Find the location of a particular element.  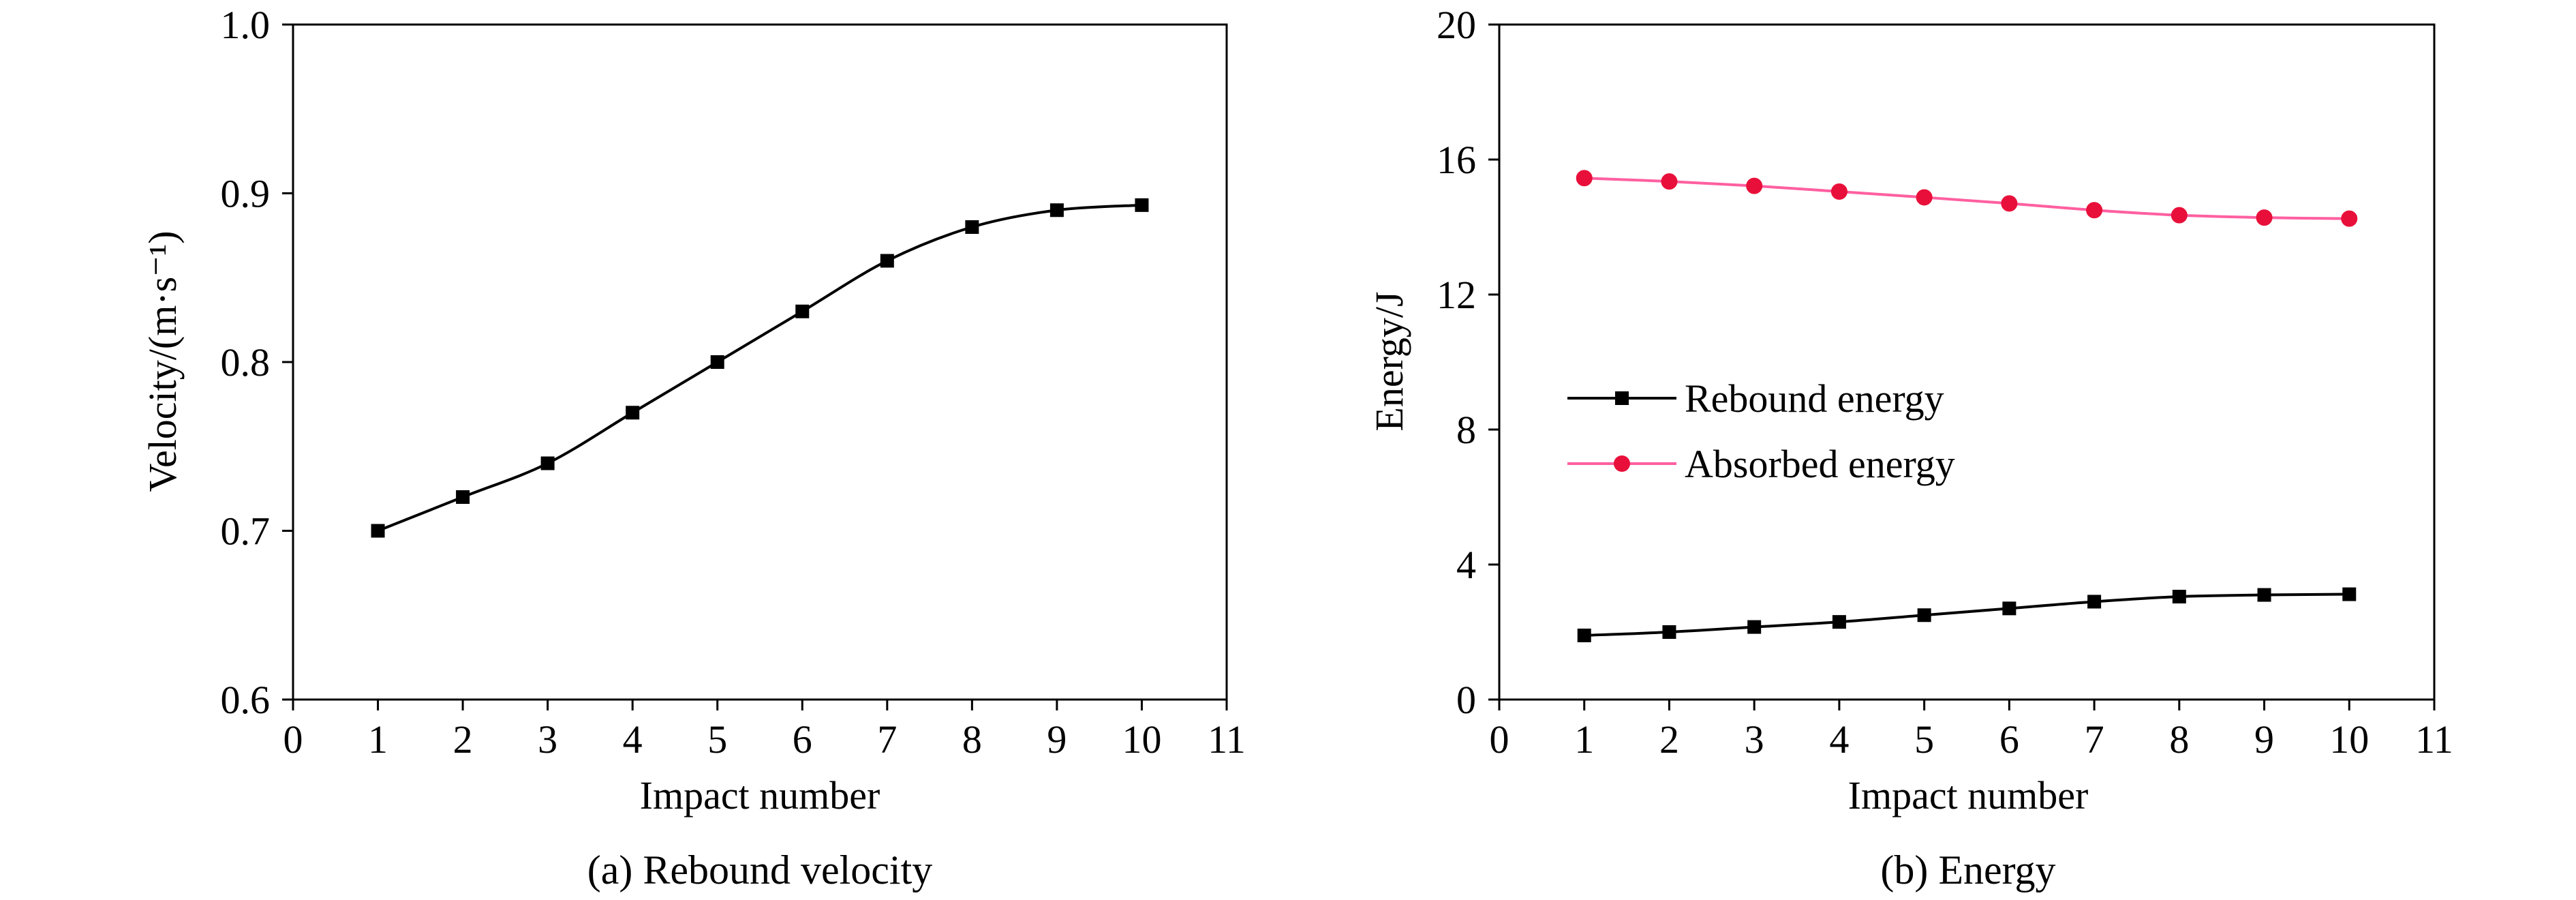

y-axis-title: Energy/J is located at coordinates (1389, 361).